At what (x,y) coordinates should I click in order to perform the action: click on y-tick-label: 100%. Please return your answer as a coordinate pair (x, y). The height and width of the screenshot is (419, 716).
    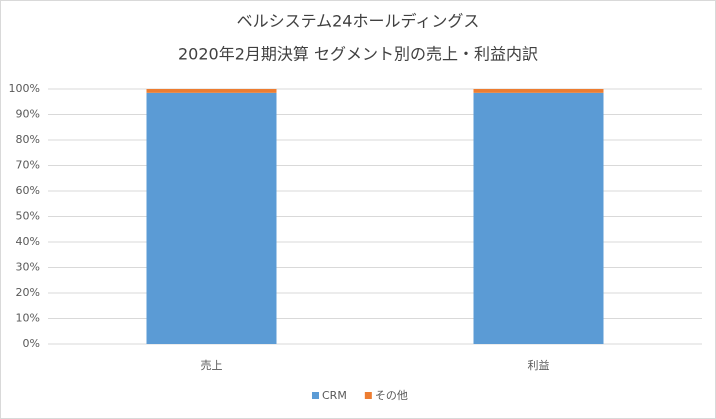
    Looking at the image, I should click on (24, 88).